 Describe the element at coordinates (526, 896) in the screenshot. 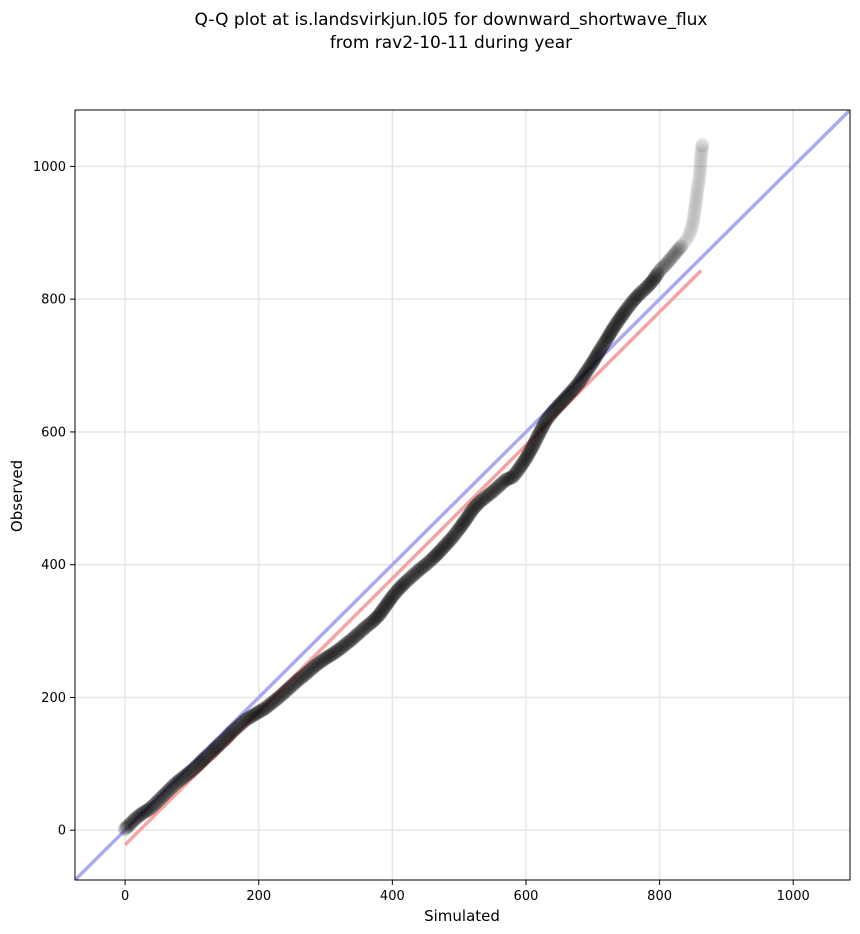

I see `x-tick-label: 600` at that location.